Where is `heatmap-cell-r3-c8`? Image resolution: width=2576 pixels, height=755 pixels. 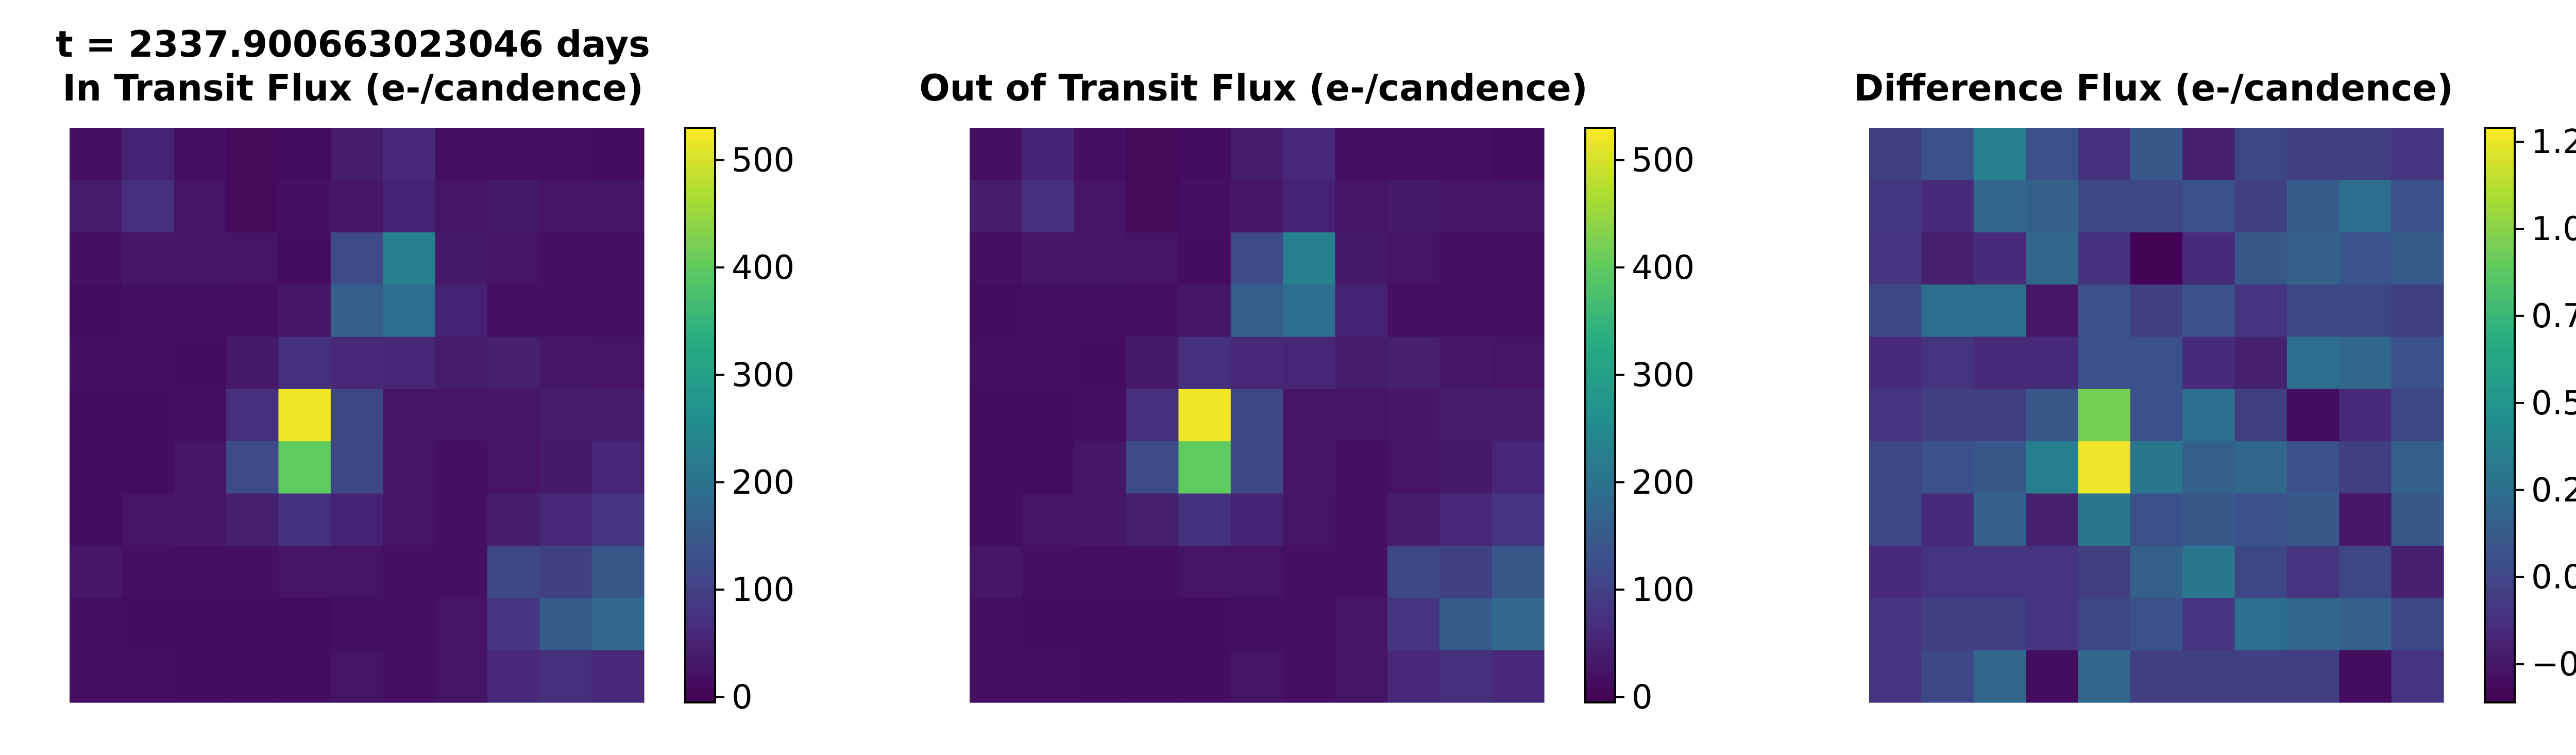
heatmap-cell-r3-c8 is located at coordinates (1413, 311).